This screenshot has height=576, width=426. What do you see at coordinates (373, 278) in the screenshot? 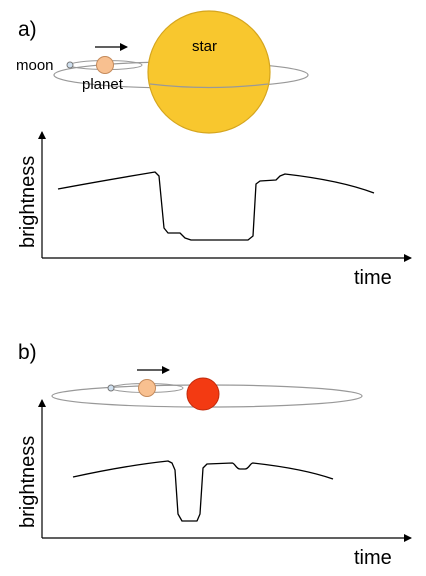
I see `x-axis-label-a: time` at bounding box center [373, 278].